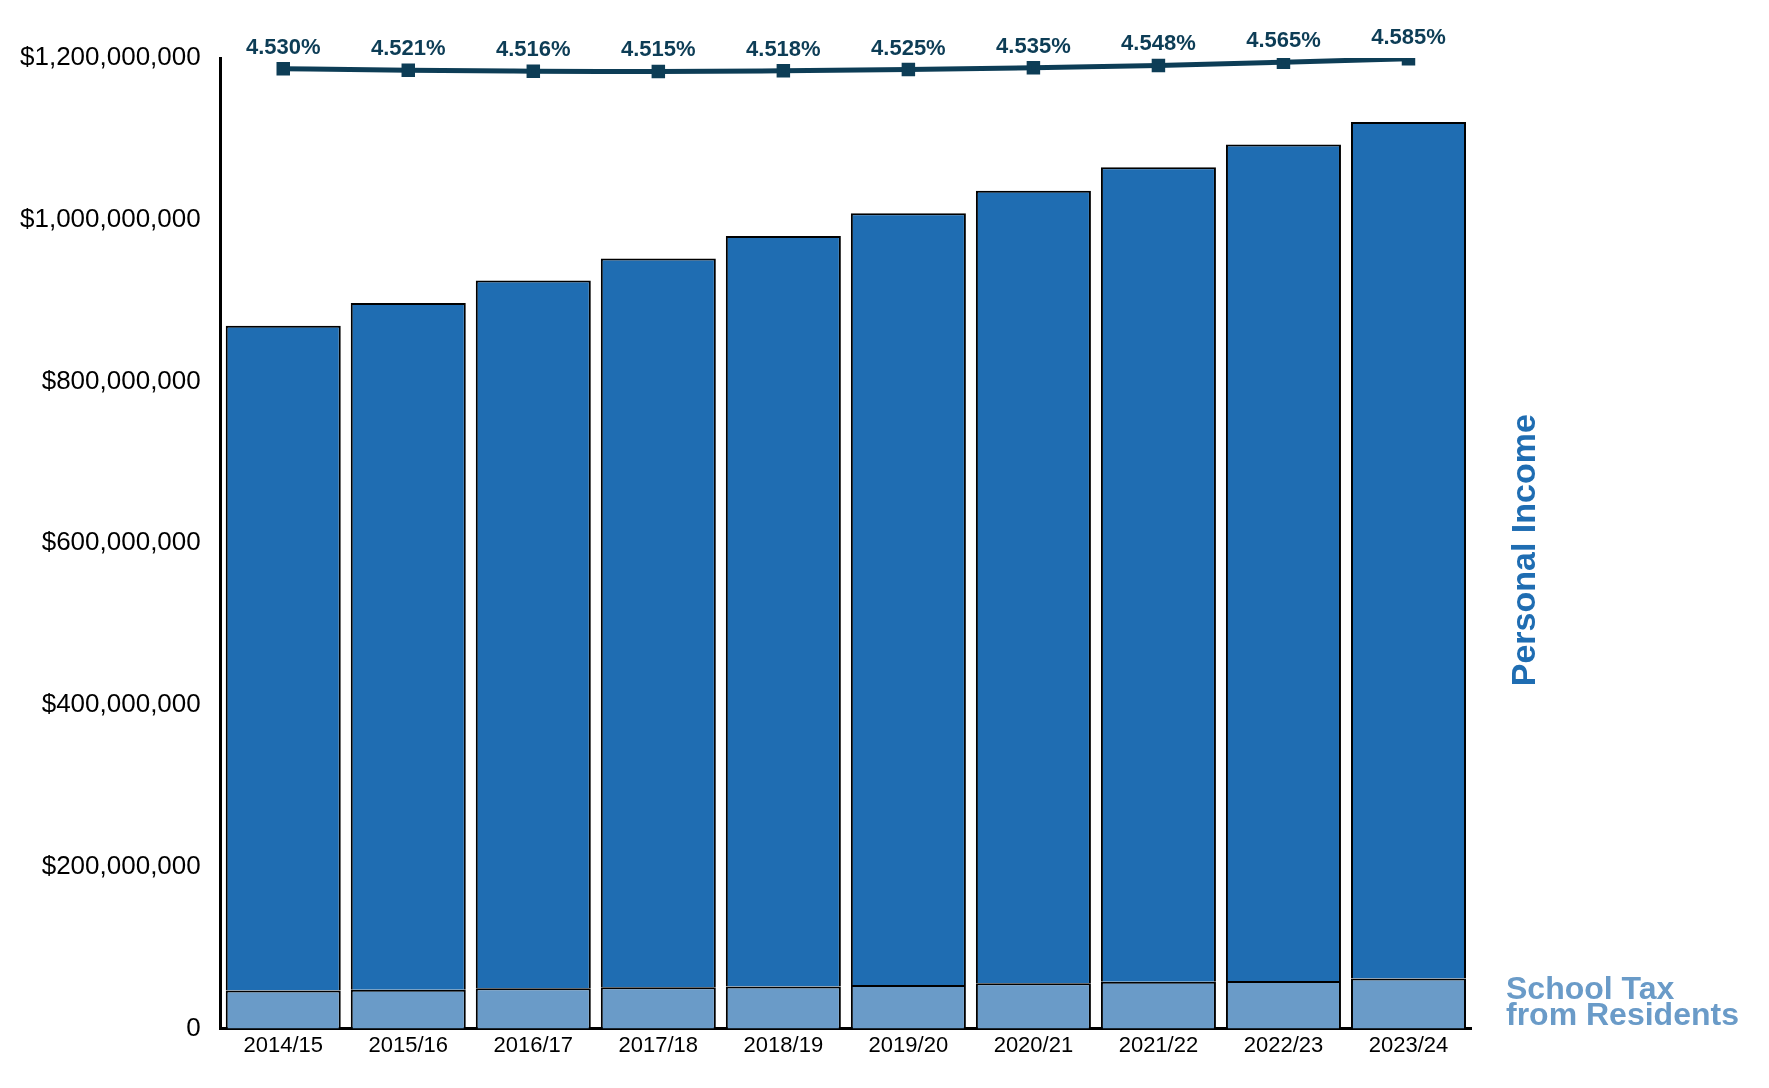 This screenshot has width=1769, height=1088. Describe the element at coordinates (283, 46) in the screenshot. I see `data-label: 4.530%` at that location.